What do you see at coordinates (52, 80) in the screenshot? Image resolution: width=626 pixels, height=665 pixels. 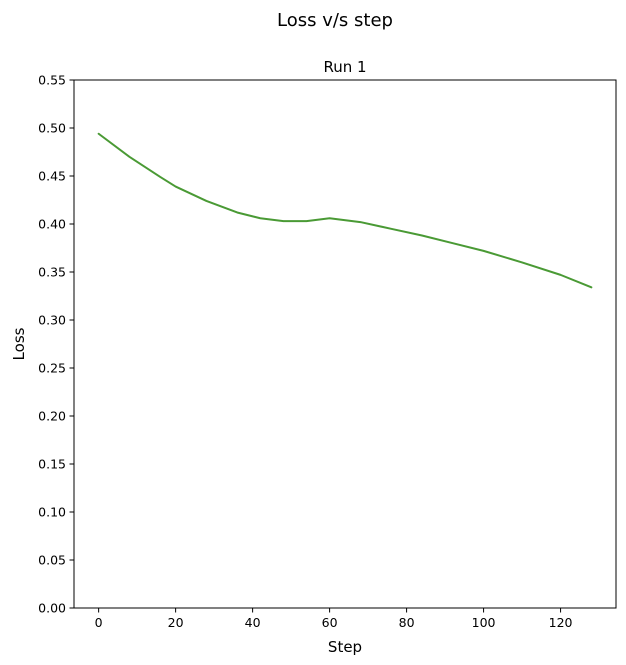 I see `y-tick-label: 0.55` at bounding box center [52, 80].